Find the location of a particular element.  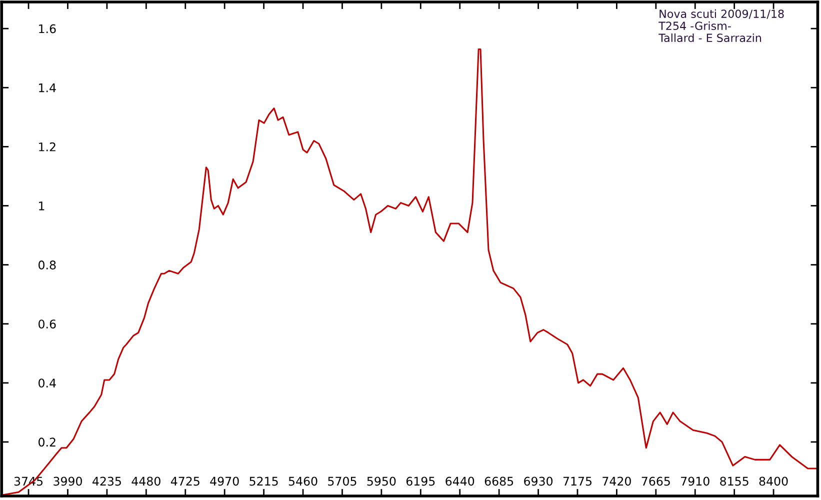

x-tick-label: 4970 is located at coordinates (224, 481).